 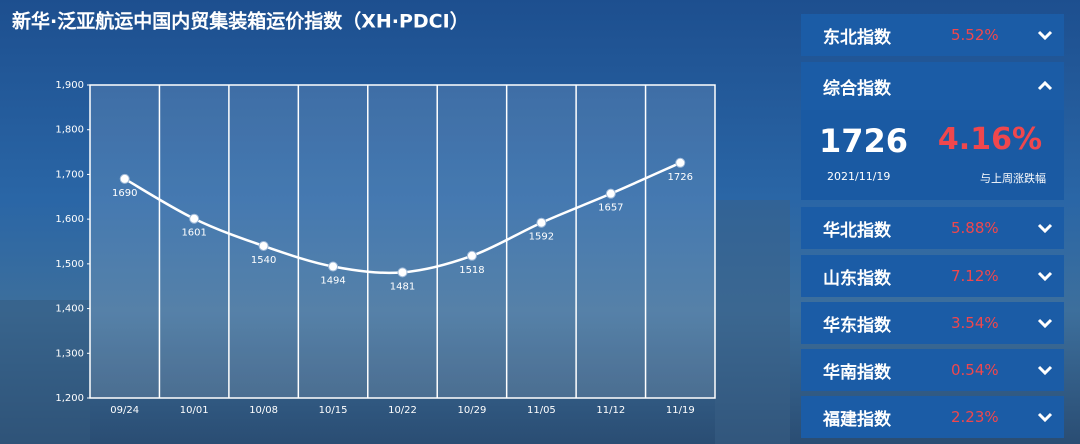 What do you see at coordinates (332, 281) in the screenshot?
I see `value-label: 1494` at bounding box center [332, 281].